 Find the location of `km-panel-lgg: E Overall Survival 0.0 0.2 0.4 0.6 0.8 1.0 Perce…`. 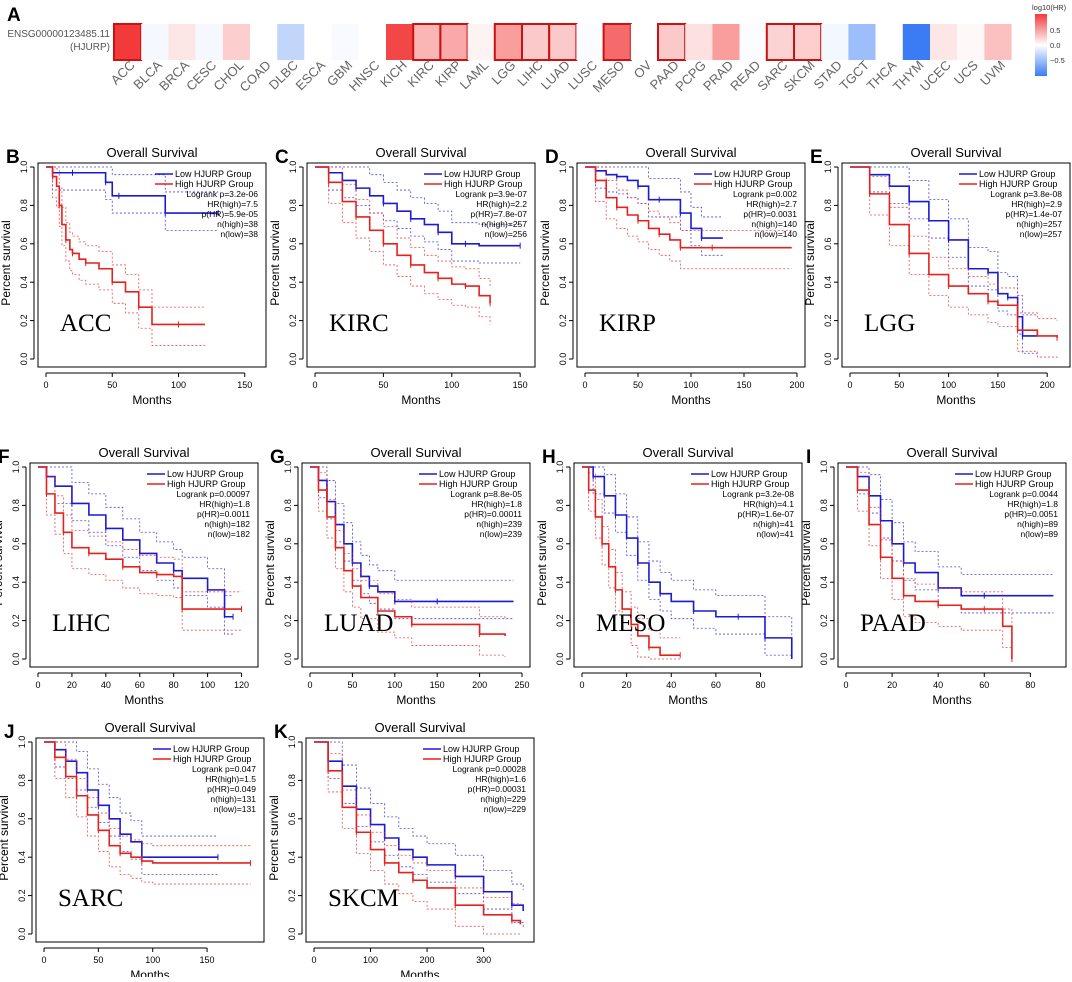

km-panel-lgg: E Overall Survival 0.0 0.2 0.4 0.6 0.8 1.0 Perce… is located at coordinates (937, 276).